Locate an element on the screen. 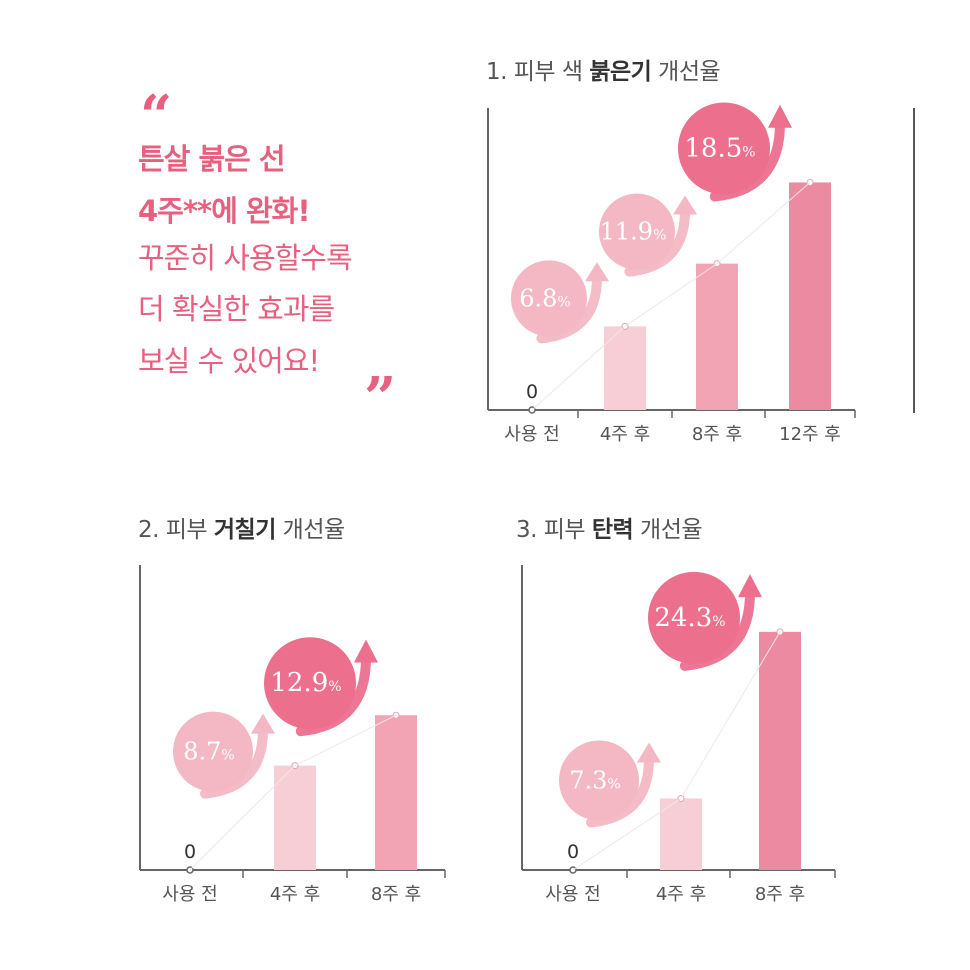  value-bubble: 12.9% is located at coordinates (321, 687).